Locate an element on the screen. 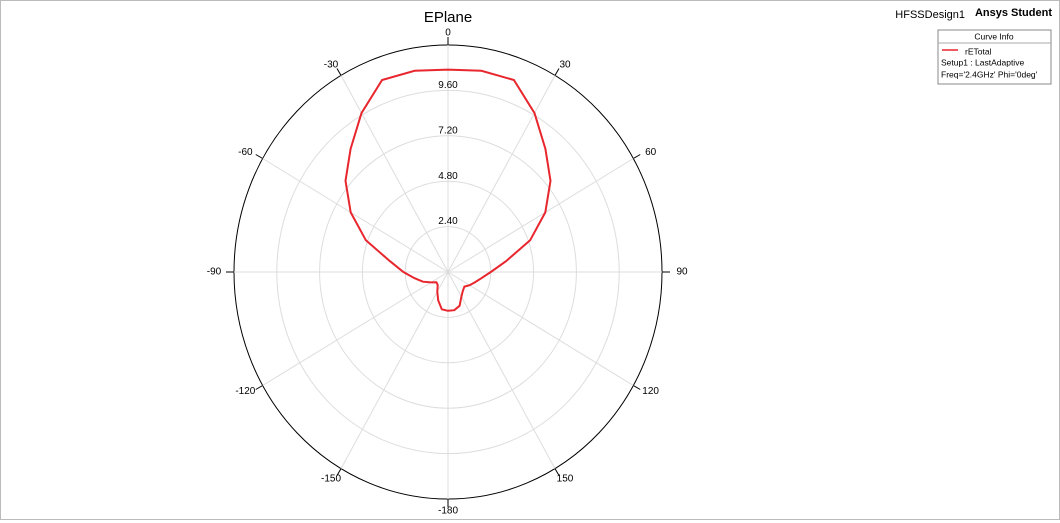  angle-label: 30 is located at coordinates (565, 65).